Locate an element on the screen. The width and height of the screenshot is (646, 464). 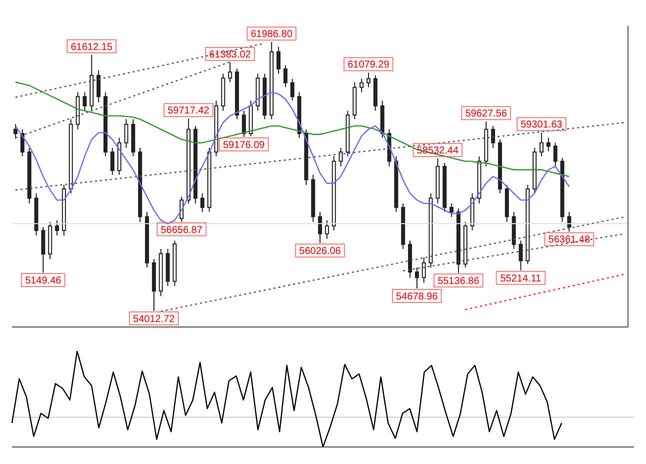
annotation: 5149.46 is located at coordinates (43, 281).